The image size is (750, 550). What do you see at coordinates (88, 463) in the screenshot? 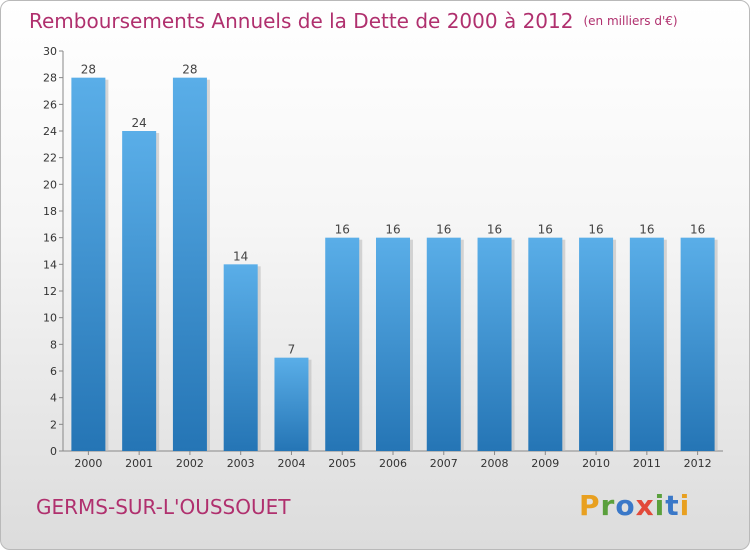
I see `x-tick-label-2000: 2000` at bounding box center [88, 463].